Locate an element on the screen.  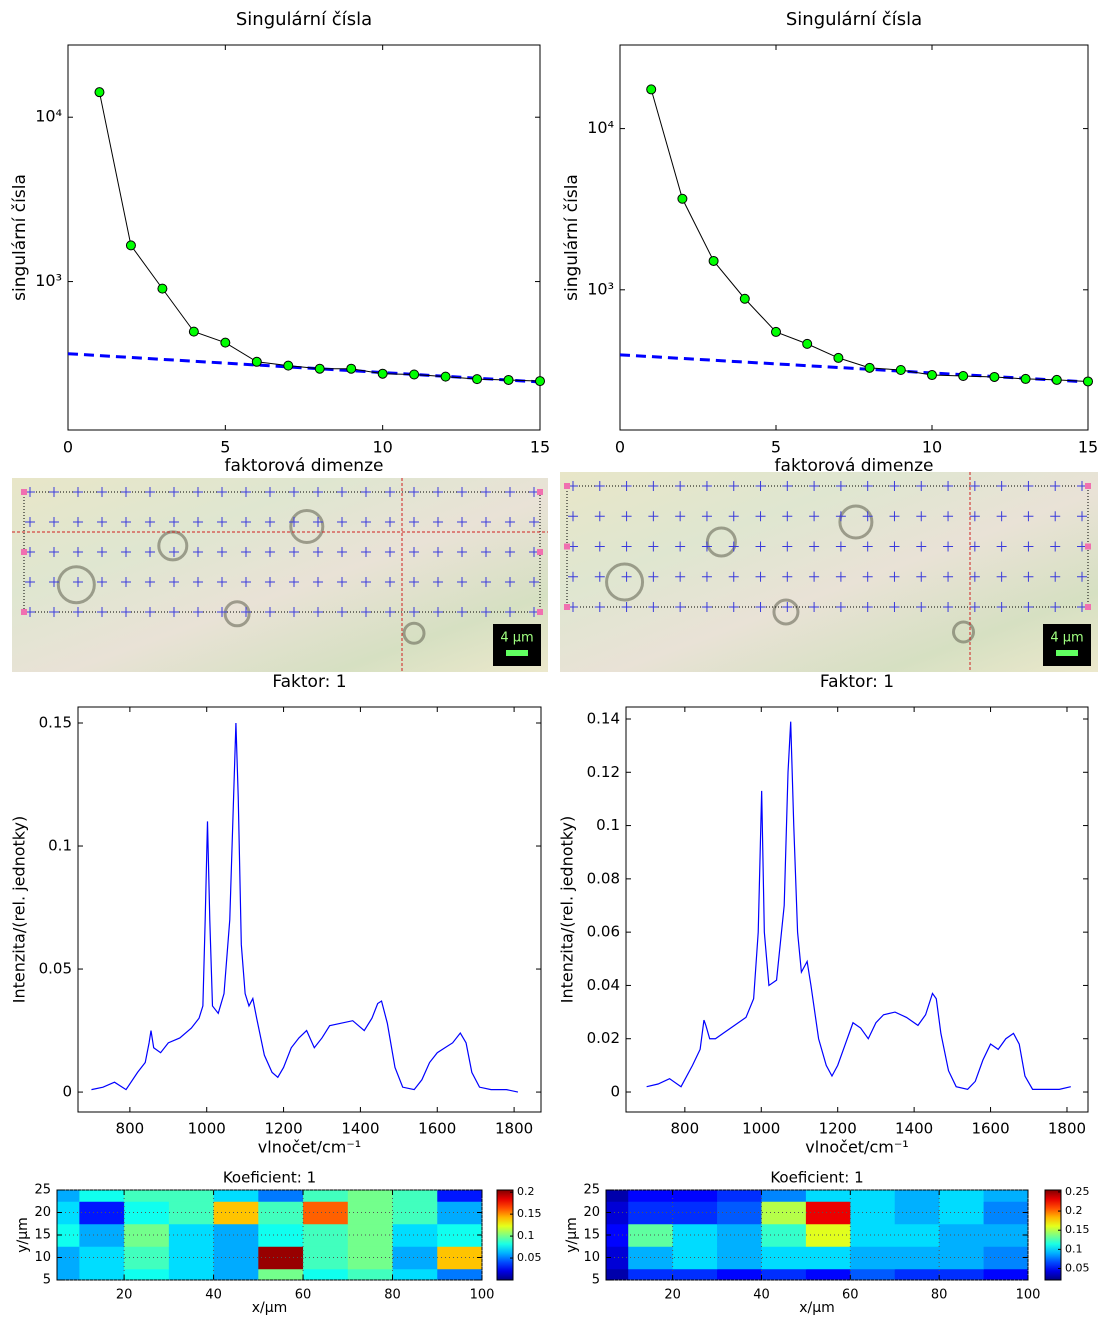
x-tick-label: 10 is located at coordinates (382, 447).